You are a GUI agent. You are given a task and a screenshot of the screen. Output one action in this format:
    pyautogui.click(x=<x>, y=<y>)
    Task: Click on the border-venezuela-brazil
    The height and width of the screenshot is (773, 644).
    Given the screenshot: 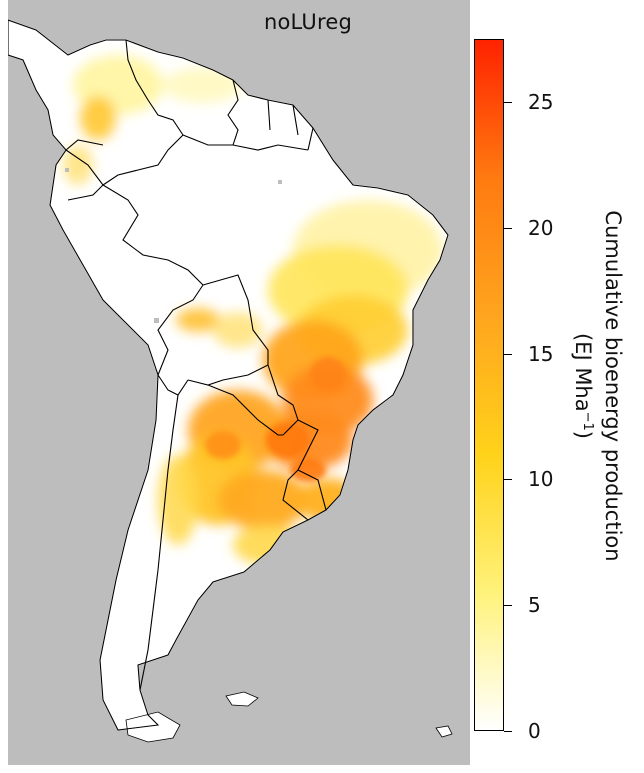 What is the action you would take?
    pyautogui.click(x=245, y=142)
    